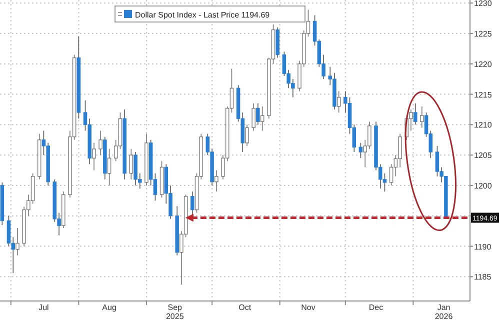 The image size is (500, 321). I want to click on x-tick-label: Dec, so click(376, 307).